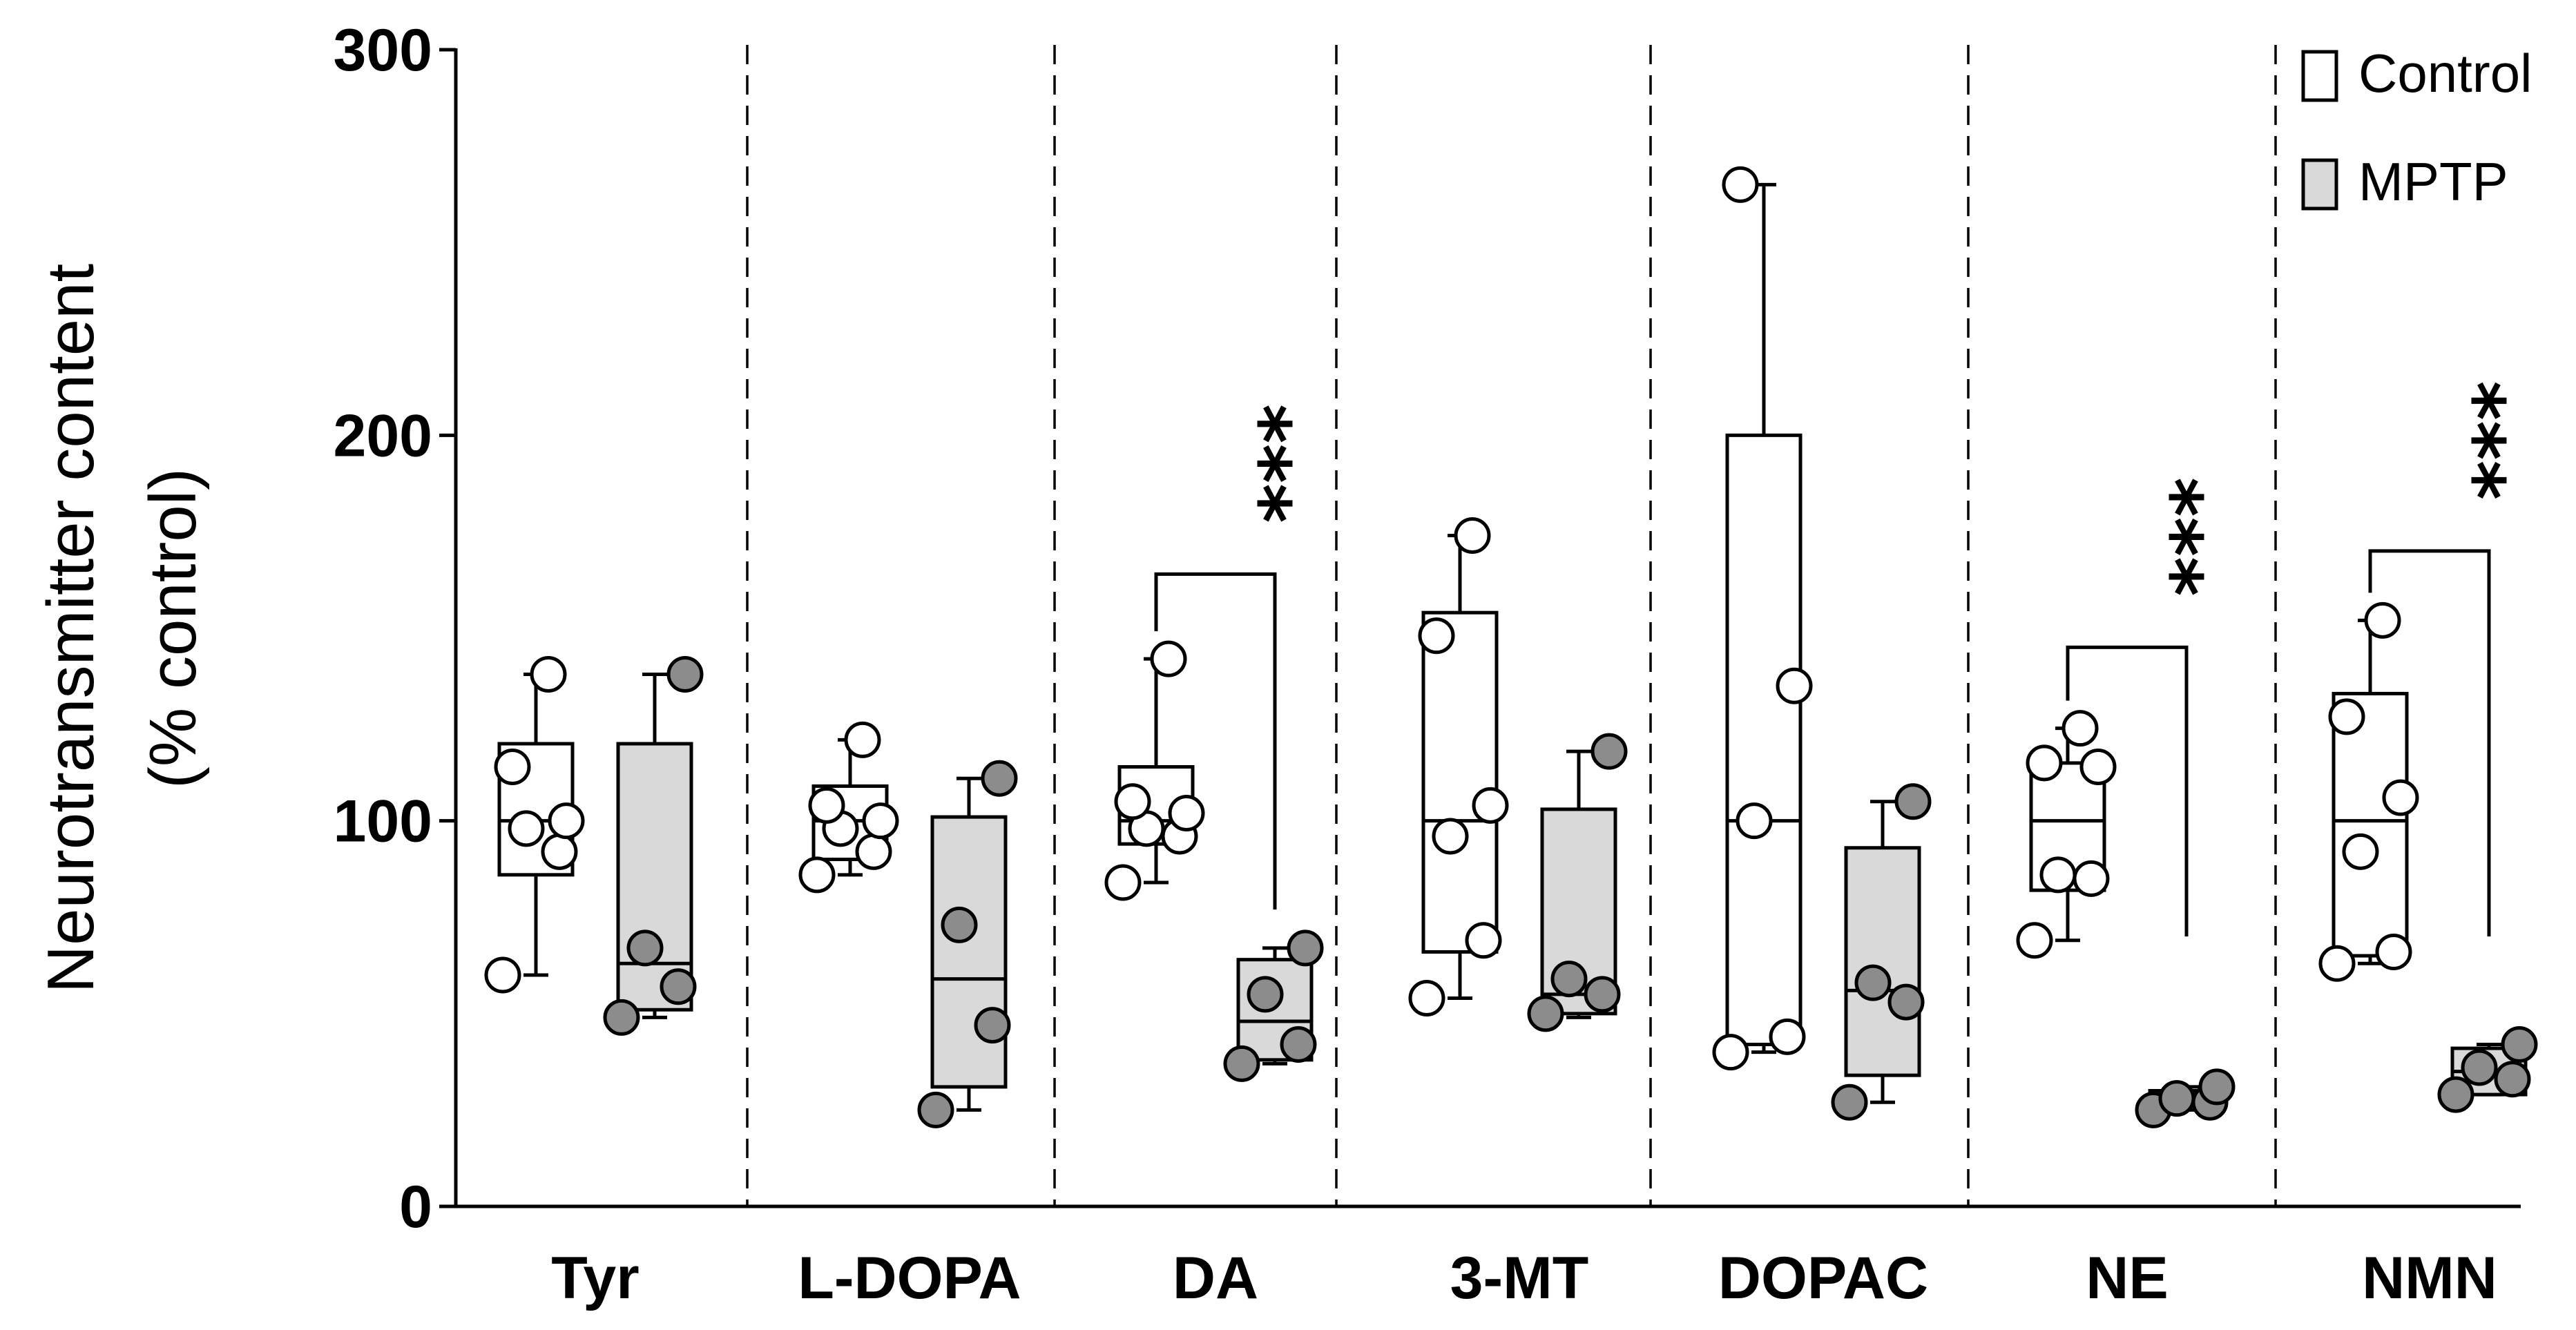  I want to click on y-axis-label-line1: Neurotransmitter content, so click(71, 628).